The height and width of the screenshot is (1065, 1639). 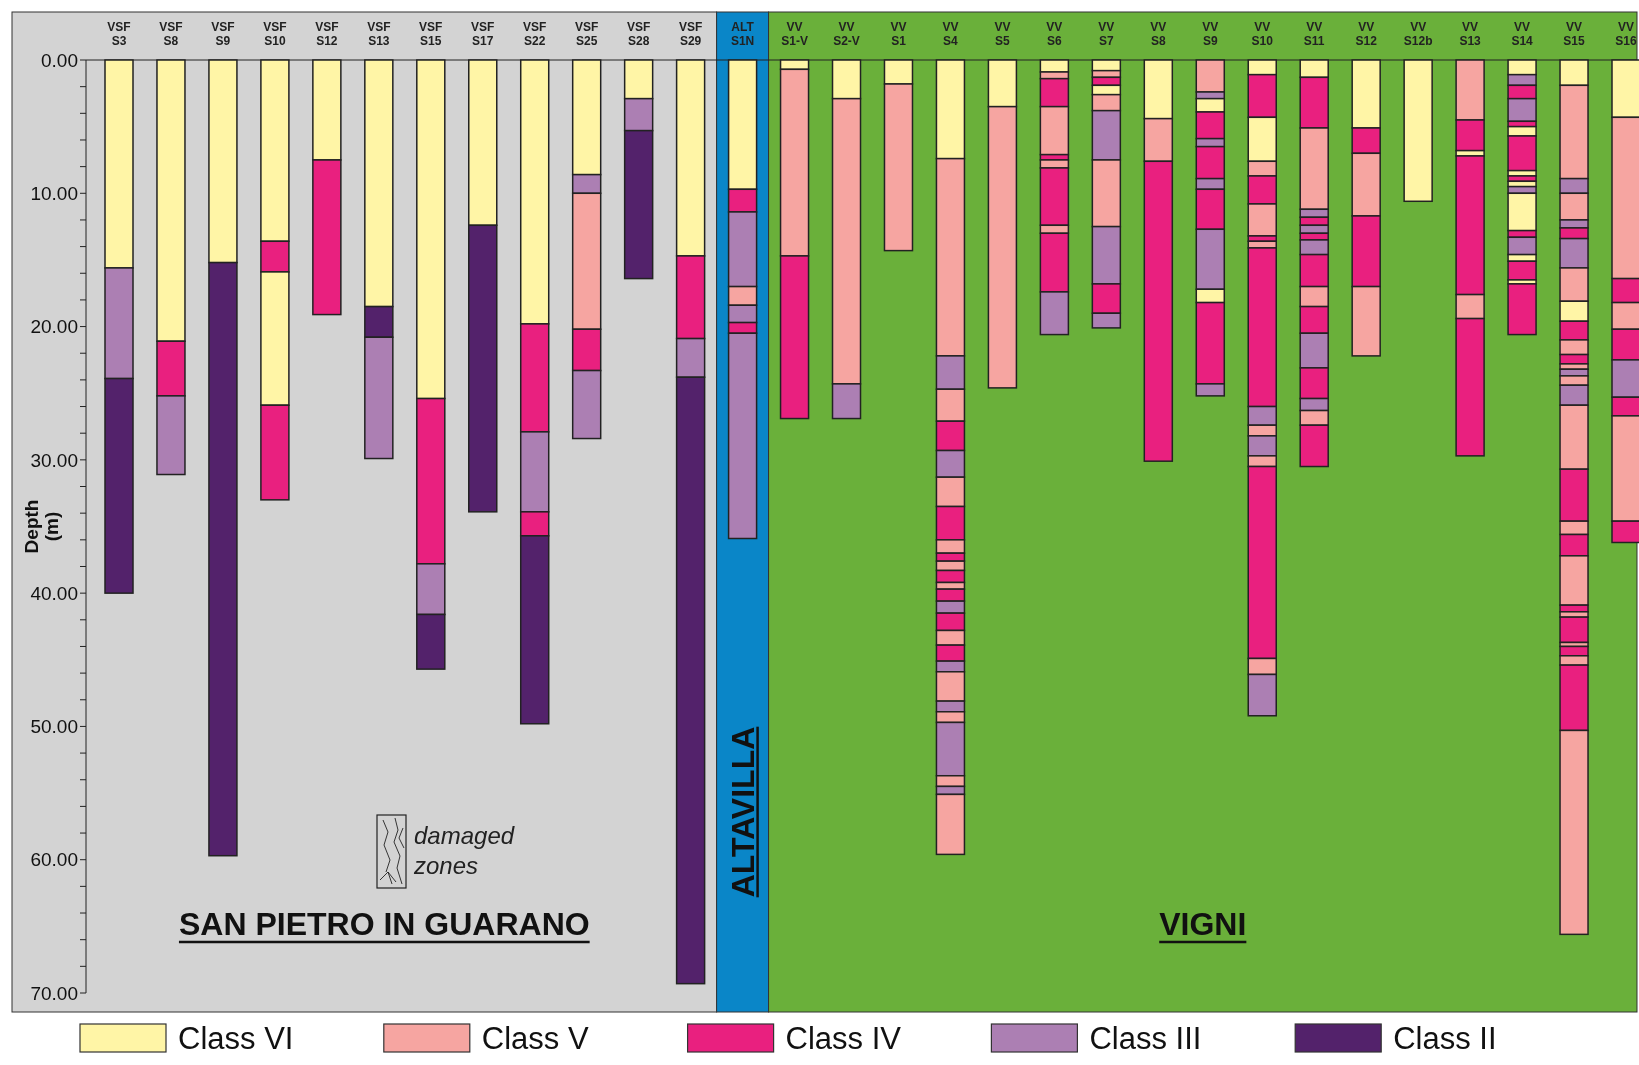 I want to click on x-tick-label: VSF S29, so click(x=690, y=34).